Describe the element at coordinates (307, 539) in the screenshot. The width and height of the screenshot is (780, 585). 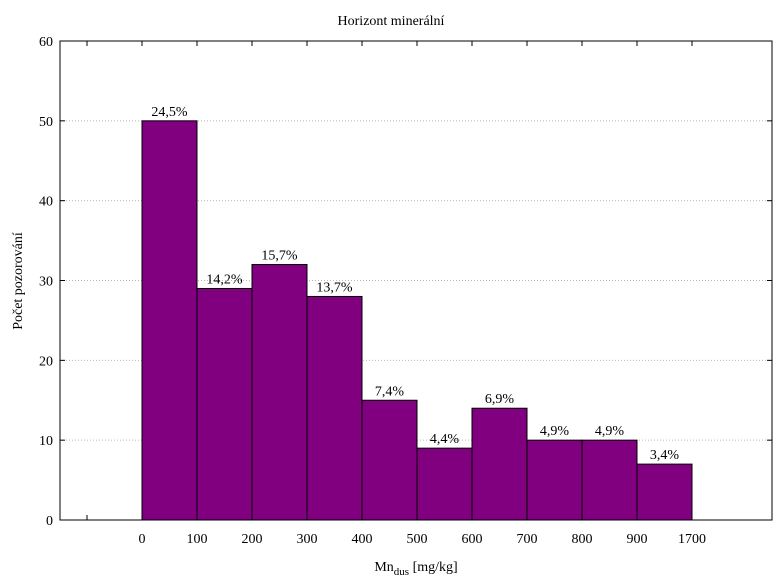
I see `x-tick-label: 300` at that location.